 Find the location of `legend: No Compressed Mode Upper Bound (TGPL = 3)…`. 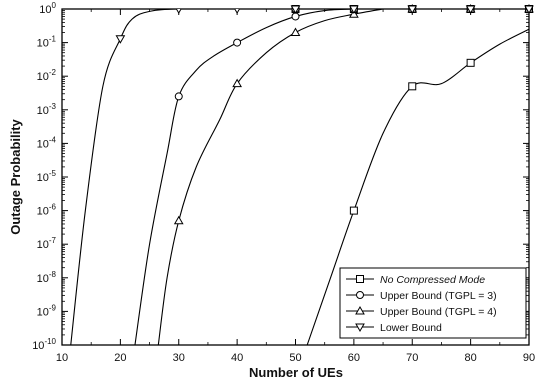

legend: No Compressed Mode Upper Bound (TGPL = 3)… is located at coordinates (433, 303).